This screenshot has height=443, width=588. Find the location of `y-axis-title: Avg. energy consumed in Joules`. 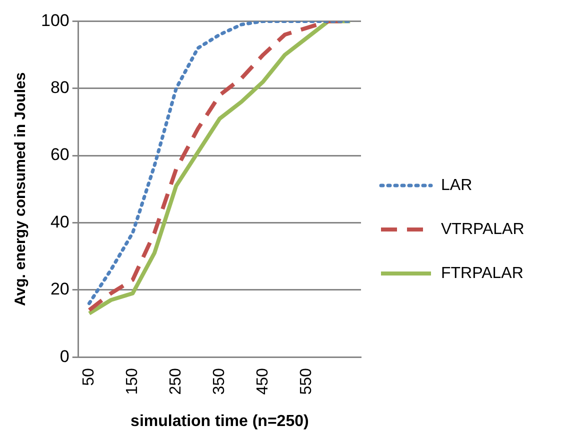

y-axis-title: Avg. energy consumed in Joules is located at coordinates (21, 189).